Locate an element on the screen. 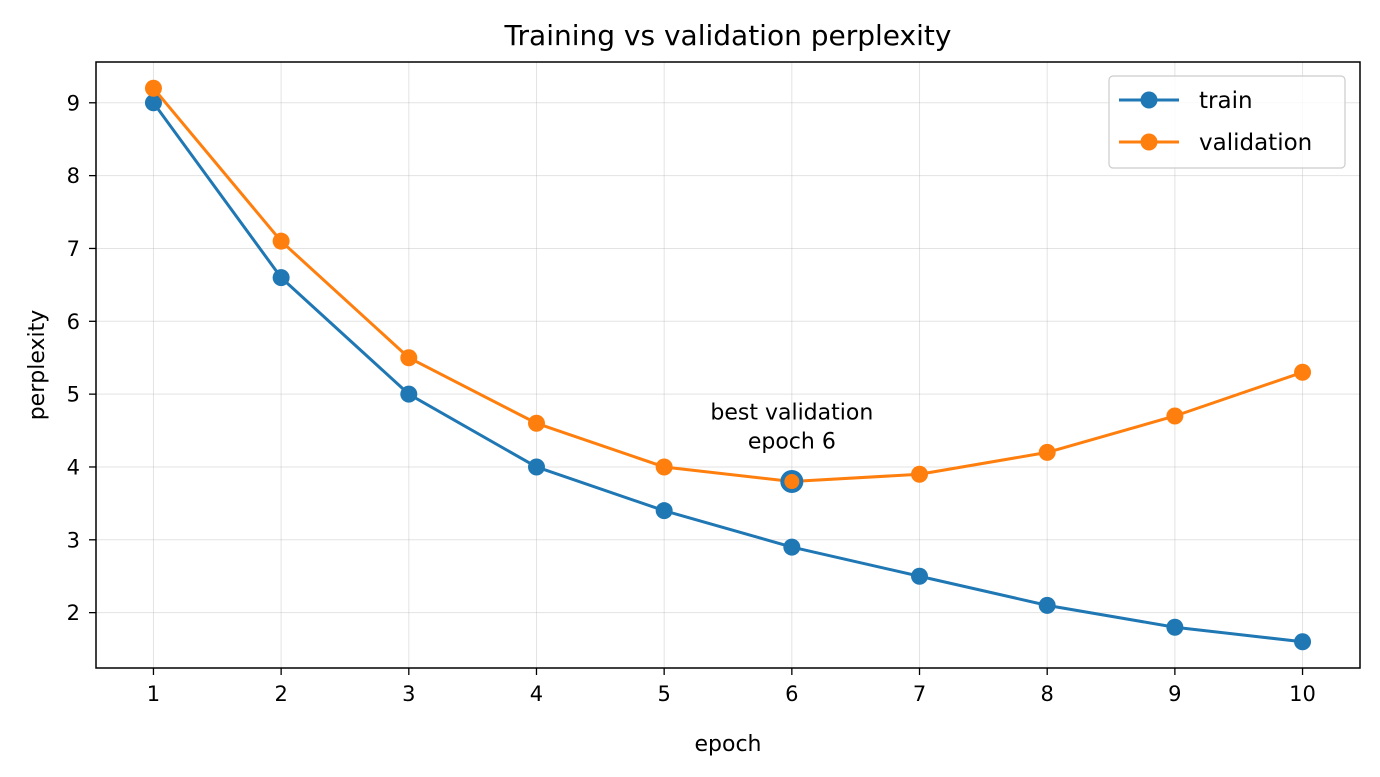  x-tick-label: 5 is located at coordinates (663, 694).